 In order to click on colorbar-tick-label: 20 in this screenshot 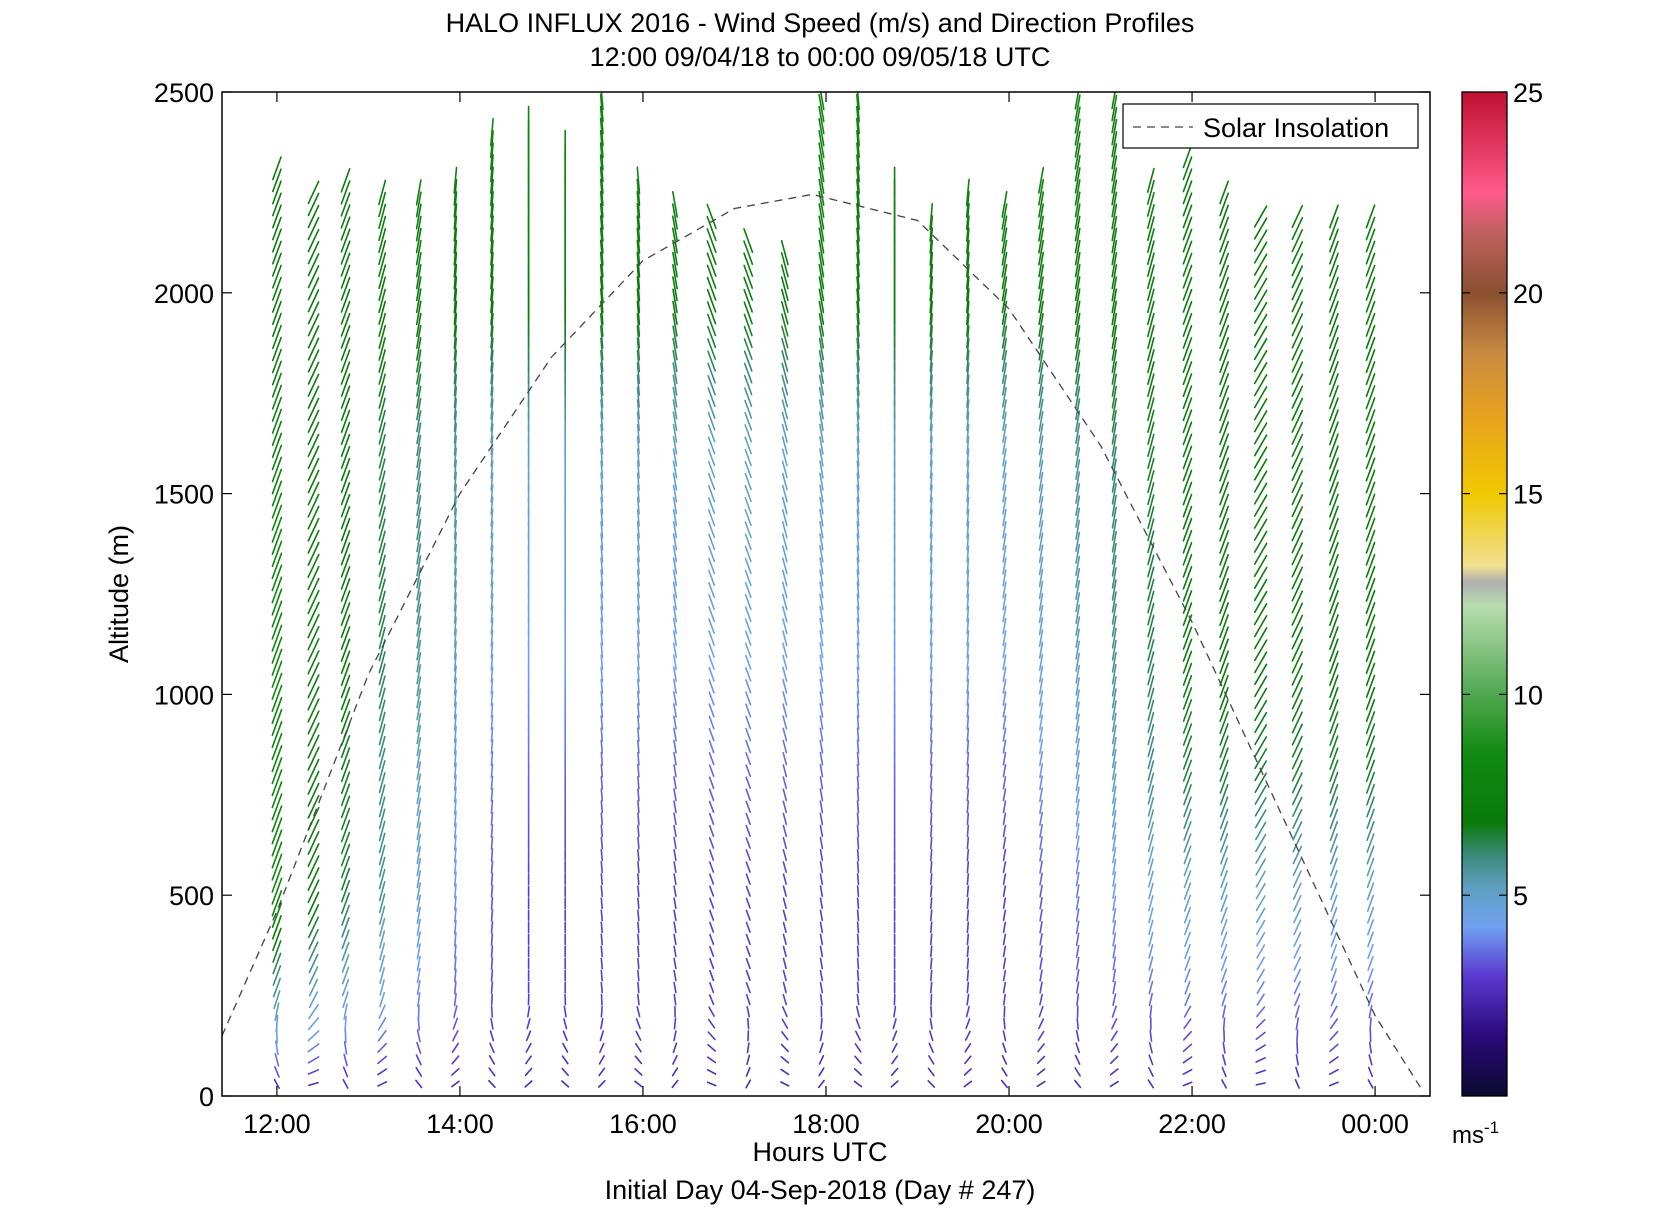, I will do `click(1528, 294)`.